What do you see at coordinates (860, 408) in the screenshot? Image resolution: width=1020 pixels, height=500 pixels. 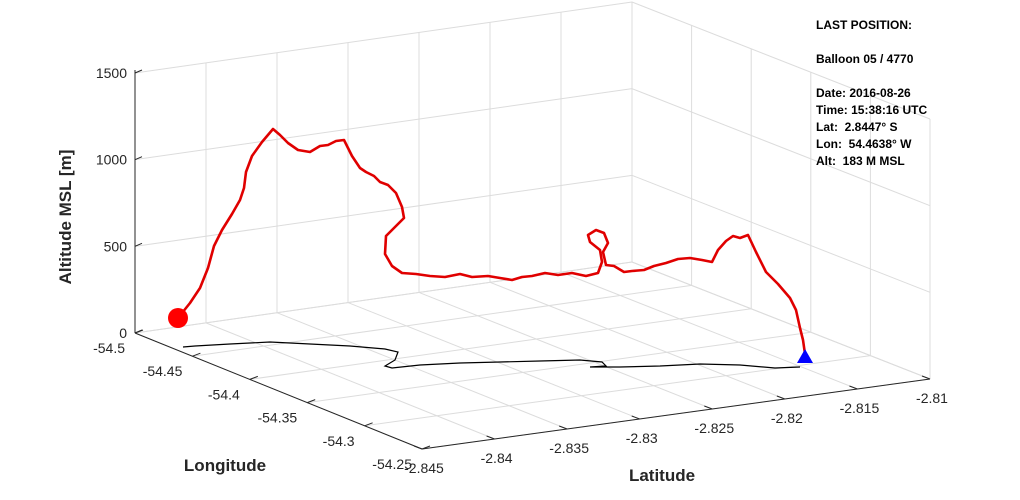 I see `latitude-tick-label: -2.815` at bounding box center [860, 408].